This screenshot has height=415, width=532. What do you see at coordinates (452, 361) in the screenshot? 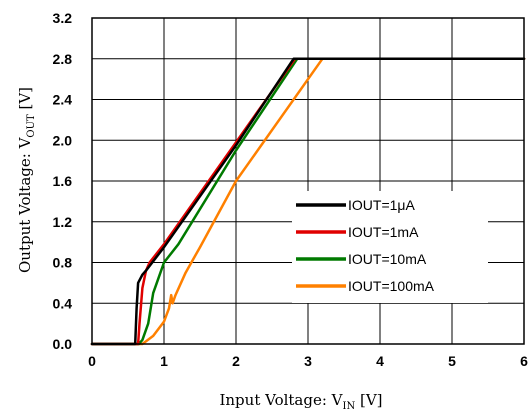
I see `x-tick-label: 5` at bounding box center [452, 361].